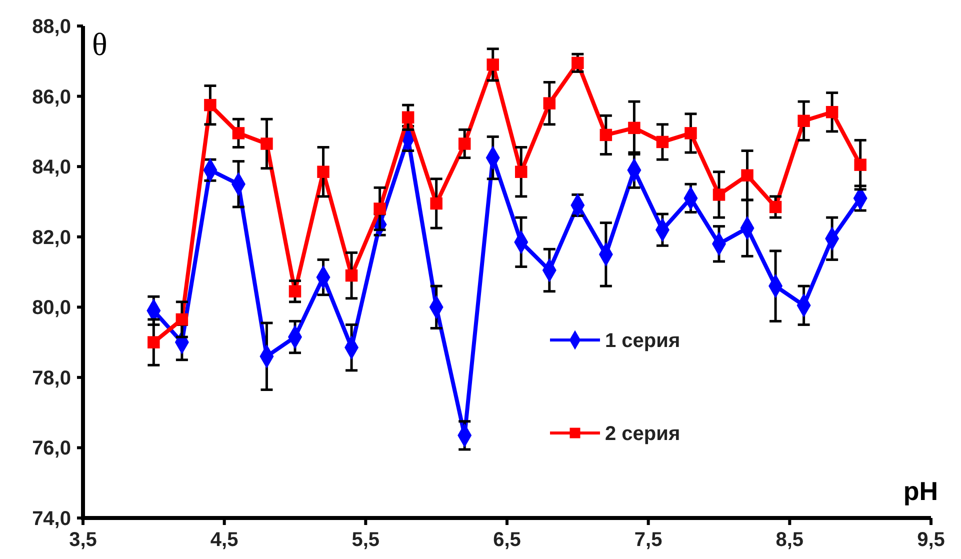 The image size is (961, 559). I want to click on y-tick-label: 76,0, so click(51, 449).